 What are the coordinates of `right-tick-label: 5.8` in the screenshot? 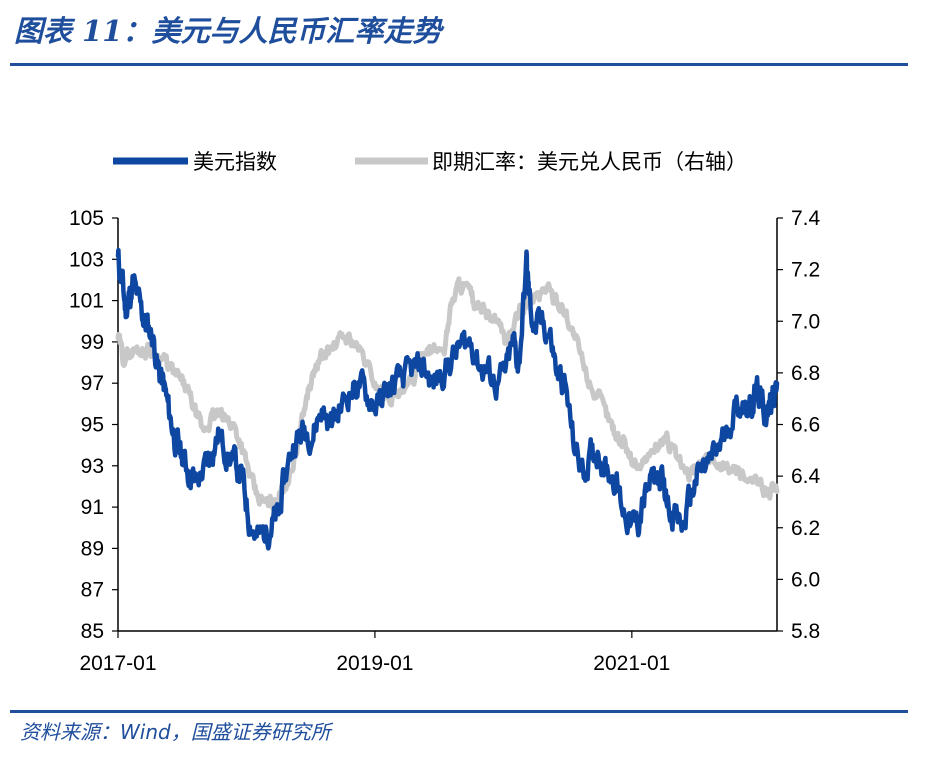 It's located at (805, 631).